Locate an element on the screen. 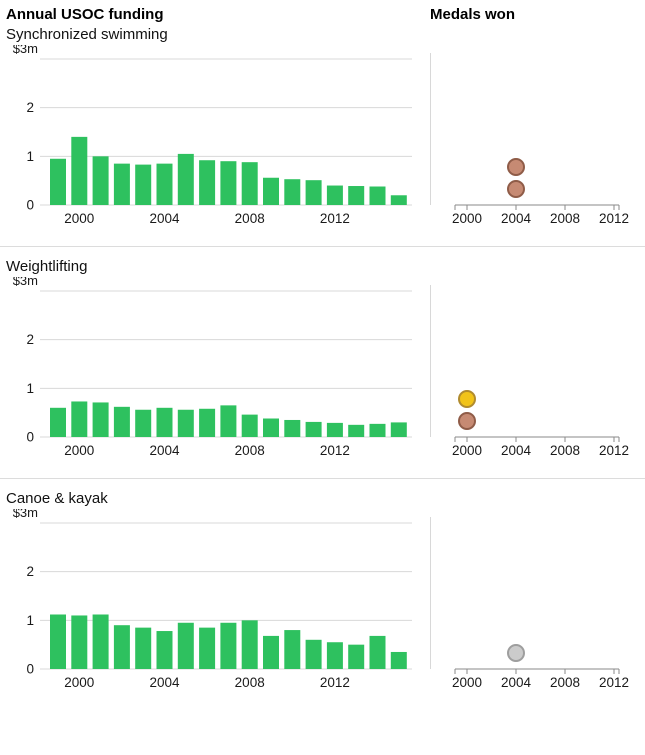 This screenshot has width=645, height=755. sport-title-synchronized-swimming: Synchronized swimming is located at coordinates (87, 34).